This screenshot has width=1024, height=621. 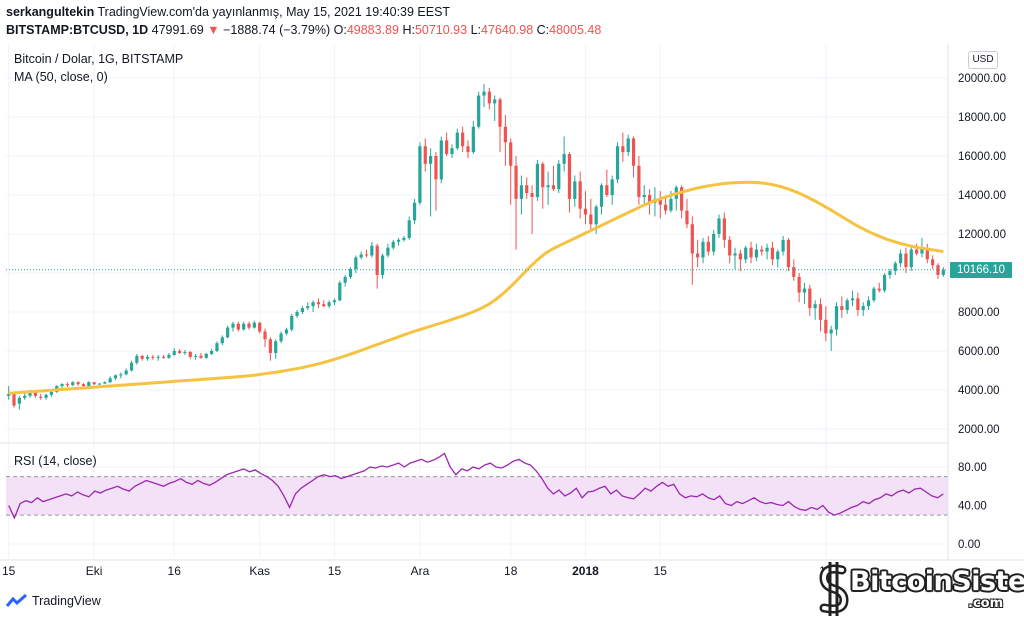 I want to click on time-tick-label: Eki, so click(x=94, y=571).